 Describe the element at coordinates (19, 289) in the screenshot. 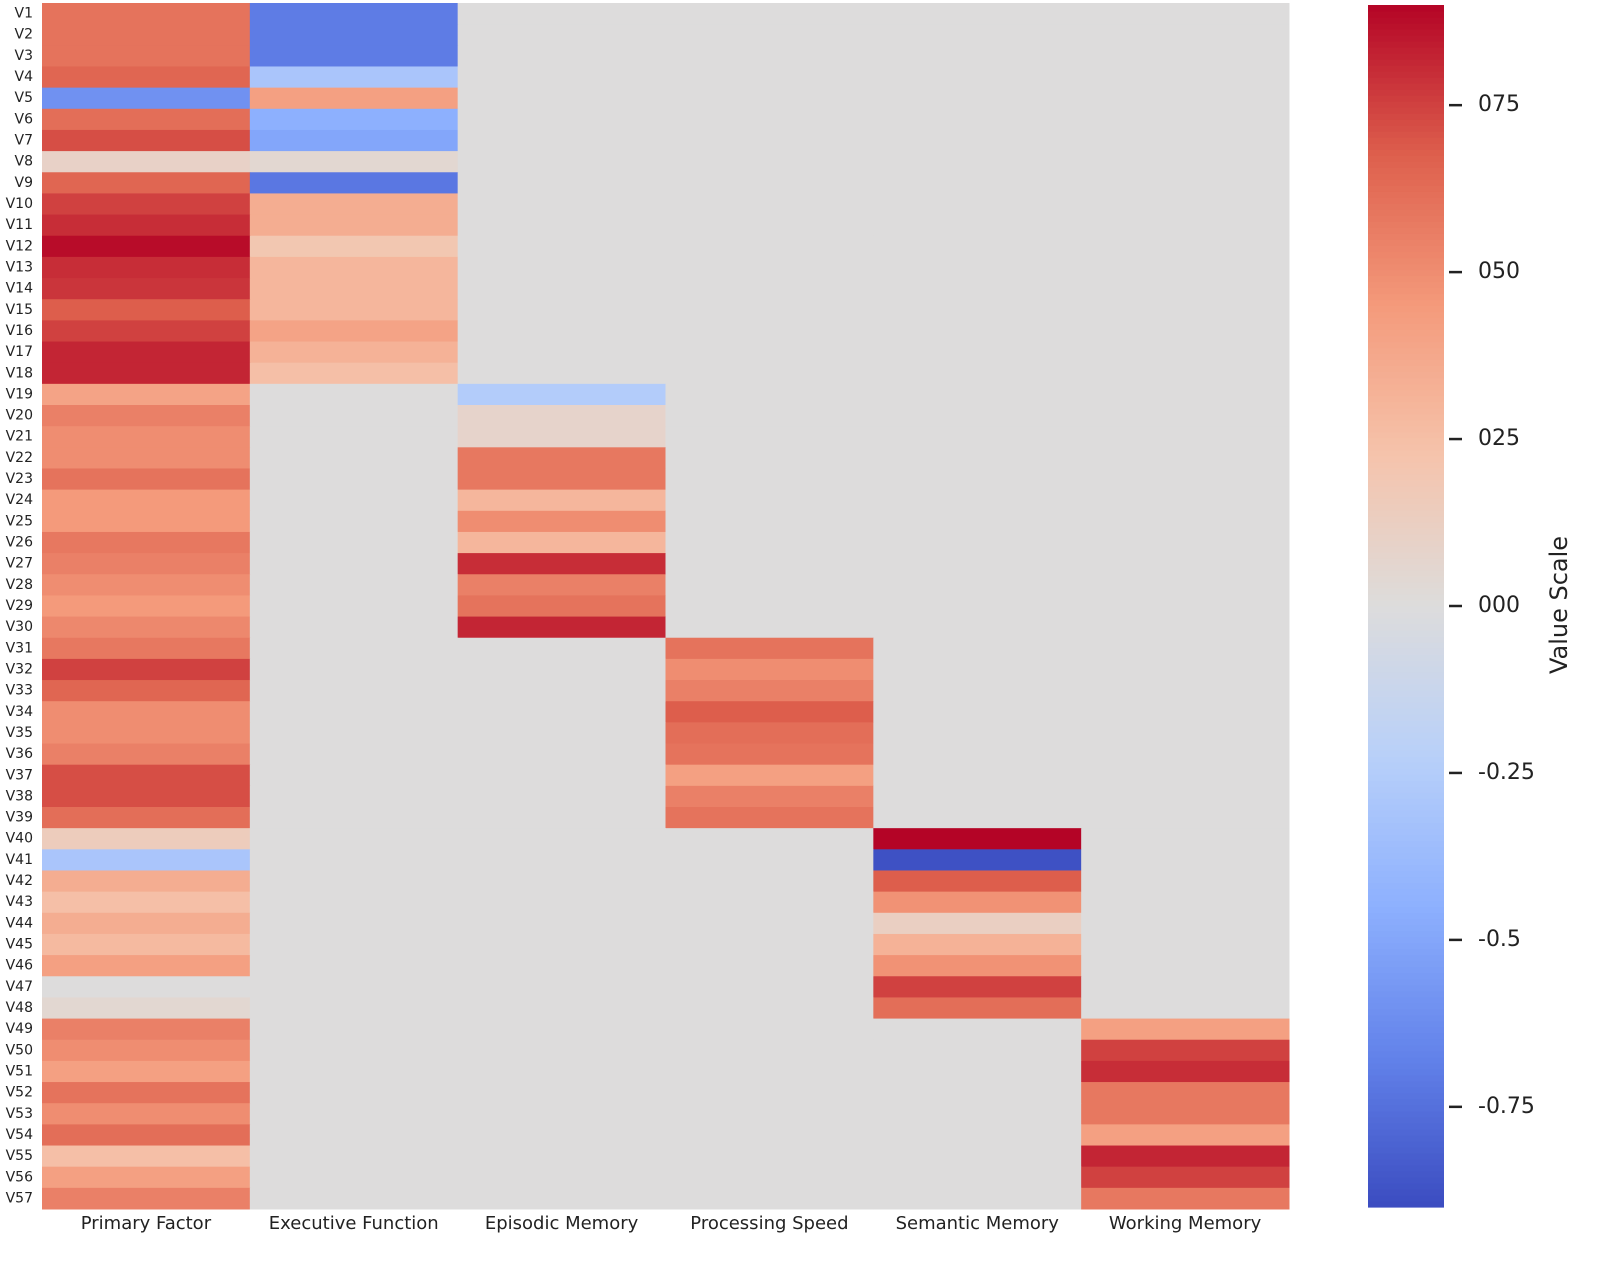

I see `row-label: V14` at that location.